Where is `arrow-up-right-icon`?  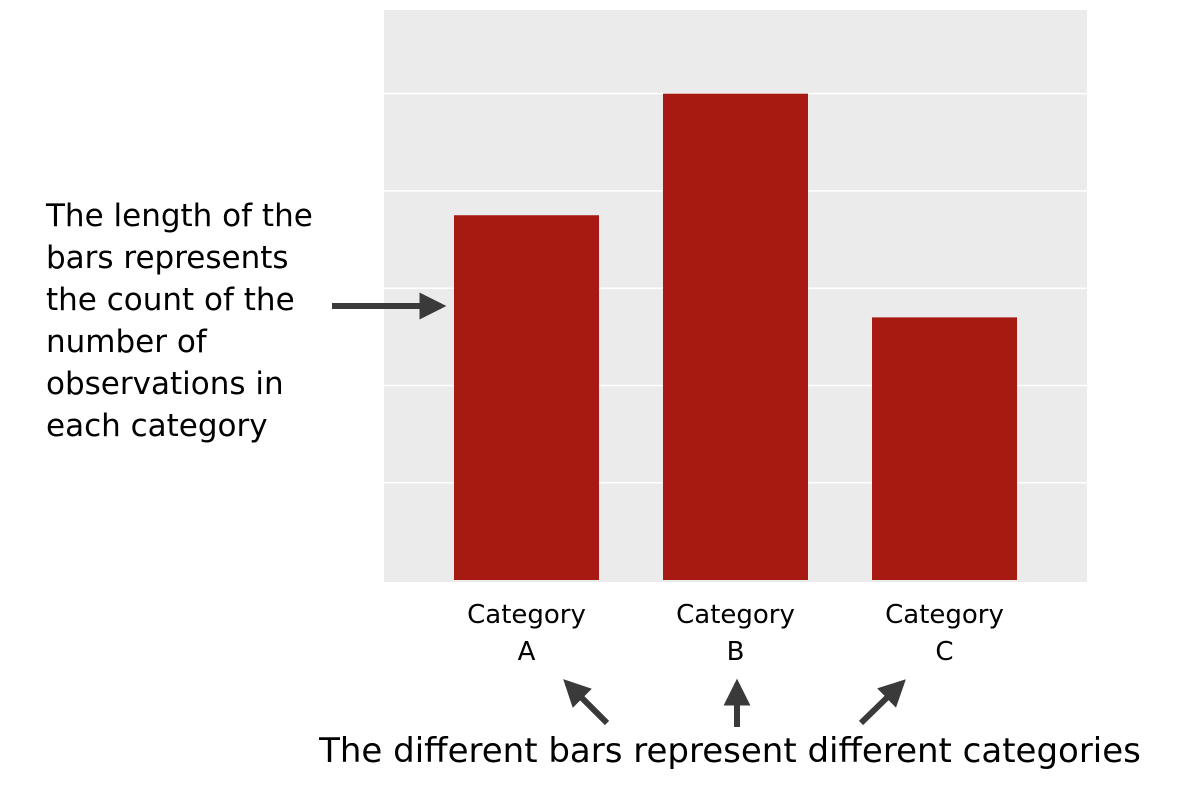 arrow-up-right-icon is located at coordinates (882, 702).